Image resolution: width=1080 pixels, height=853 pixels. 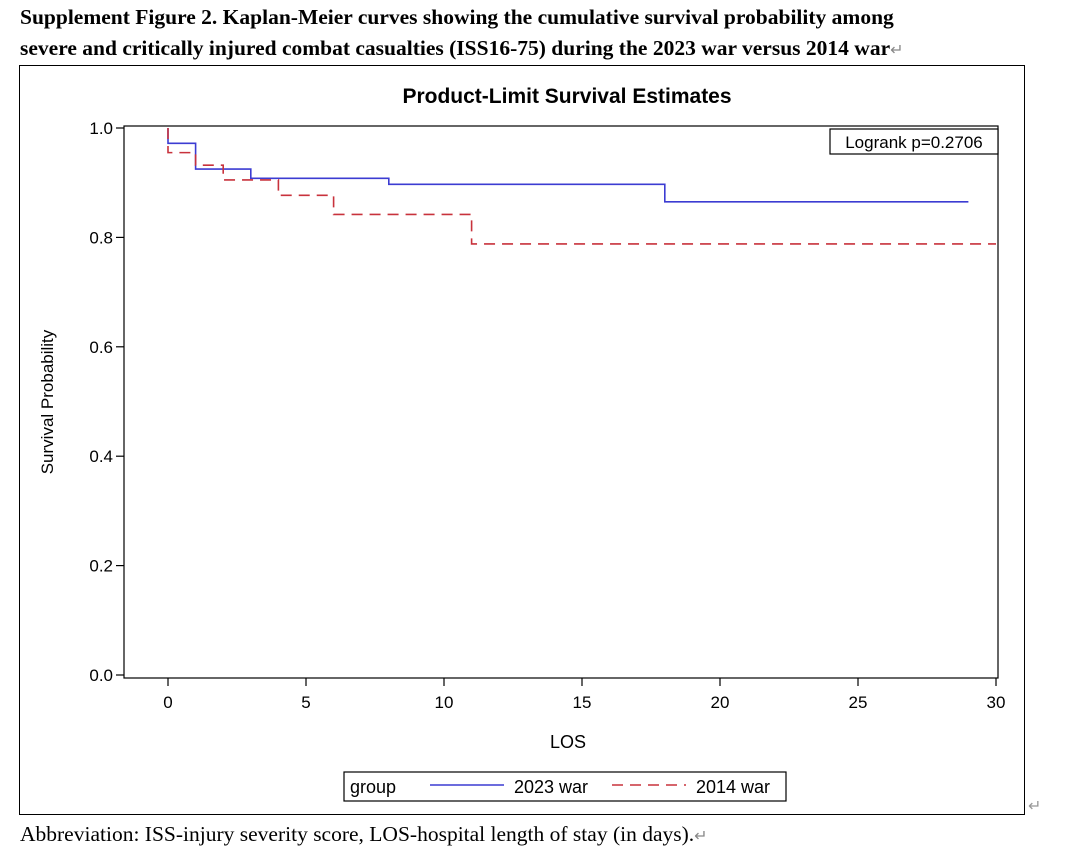 What do you see at coordinates (568, 742) in the screenshot?
I see `x-axis-label: LOS` at bounding box center [568, 742].